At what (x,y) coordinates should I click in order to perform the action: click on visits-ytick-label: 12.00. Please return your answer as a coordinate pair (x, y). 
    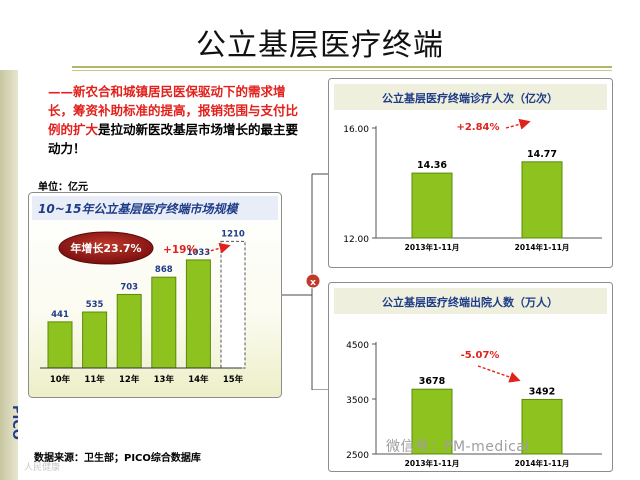
    Looking at the image, I should click on (356, 240).